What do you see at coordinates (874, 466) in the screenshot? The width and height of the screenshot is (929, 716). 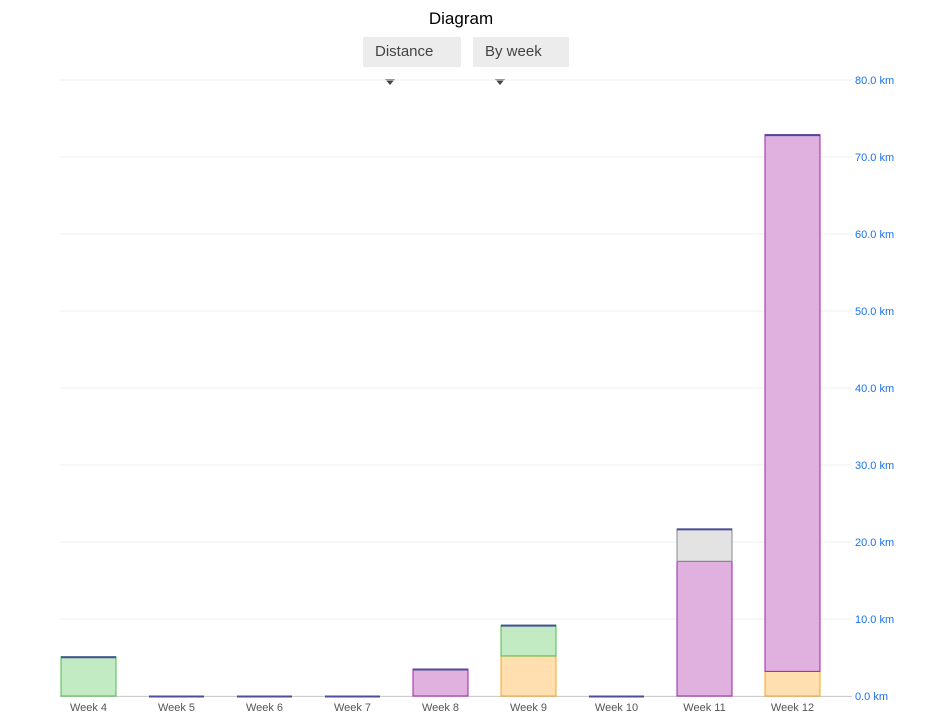 I see `y-tick-label: 30.0 km` at bounding box center [874, 466].